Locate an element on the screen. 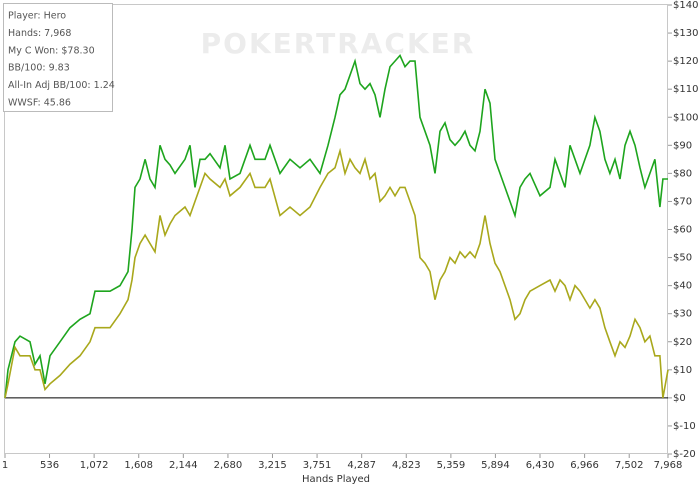 The width and height of the screenshot is (700, 491). y-tick-label: $100 is located at coordinates (685, 117).